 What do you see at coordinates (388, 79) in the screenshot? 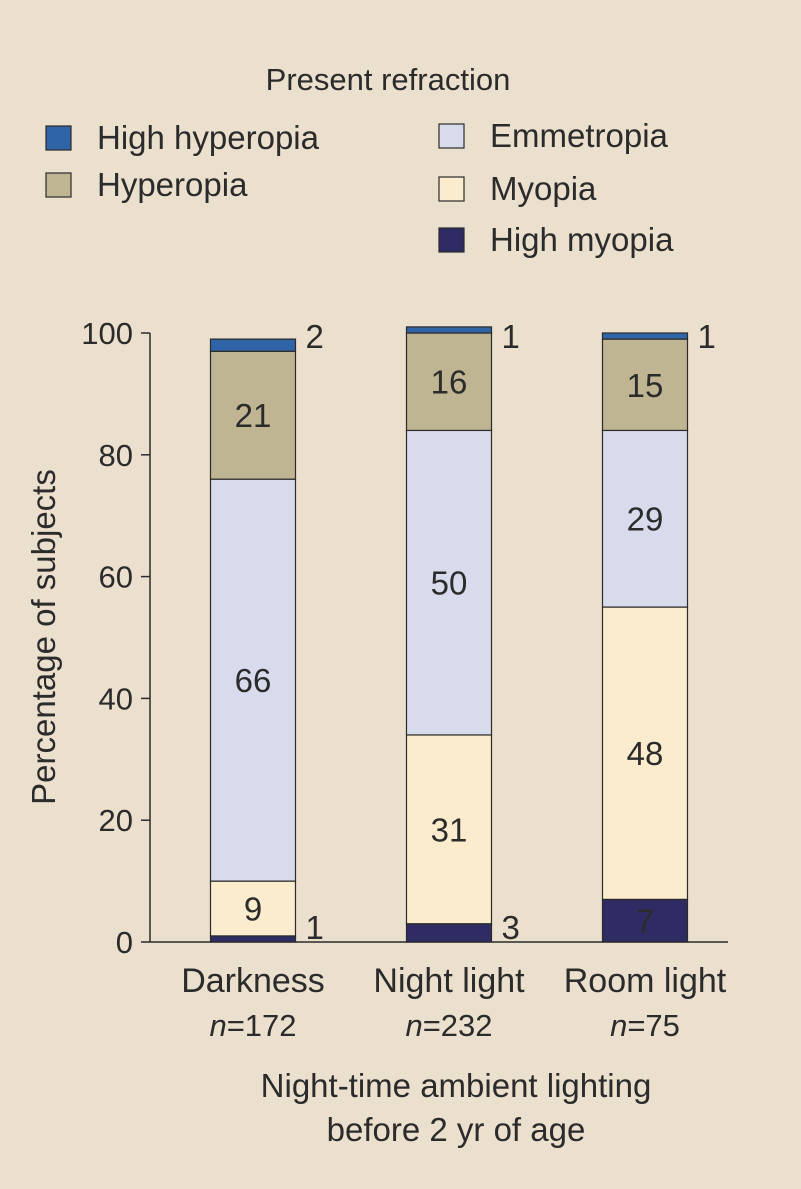
I see `legend-title: Present refraction` at bounding box center [388, 79].